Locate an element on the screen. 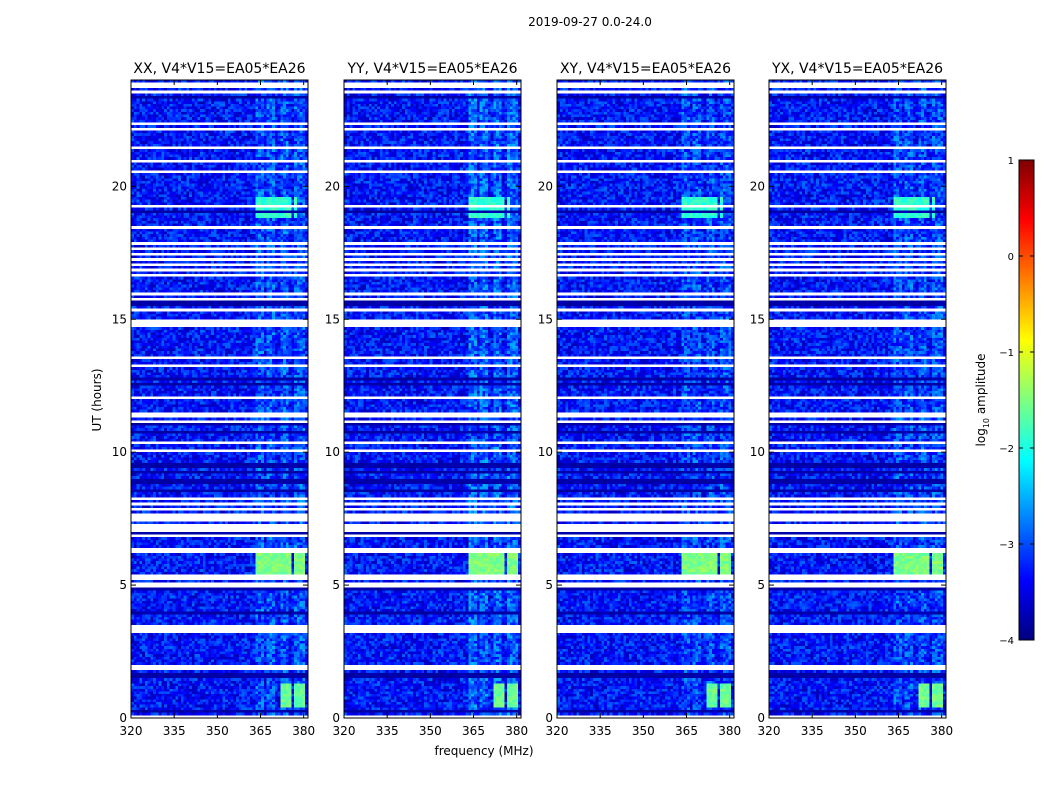 The width and height of the screenshot is (1050, 804). colorbar-tick-label: −1 is located at coordinates (1006, 353).